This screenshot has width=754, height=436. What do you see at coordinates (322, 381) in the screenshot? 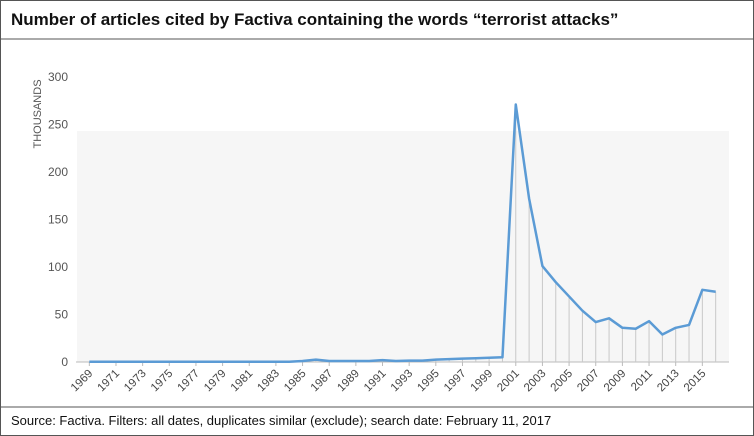
I see `x-tick-label: 1987` at bounding box center [322, 381].